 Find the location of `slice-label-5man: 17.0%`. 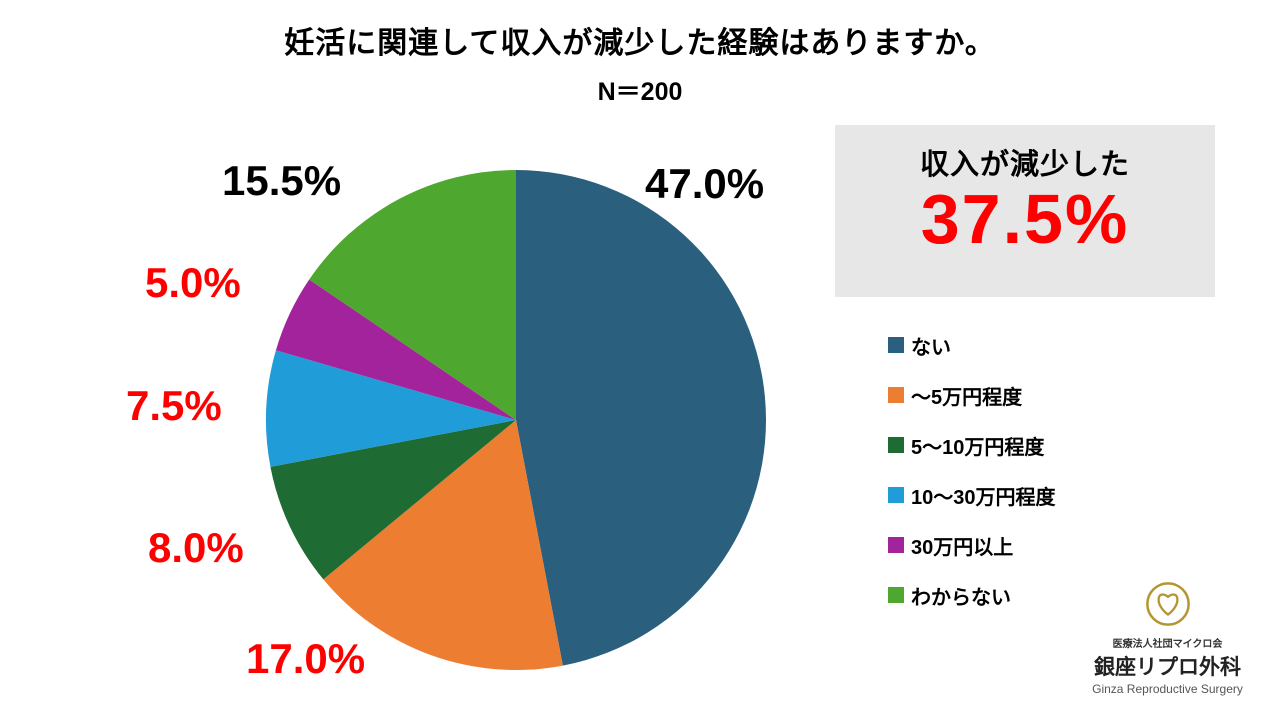

slice-label-5man: 17.0% is located at coordinates (306, 658).